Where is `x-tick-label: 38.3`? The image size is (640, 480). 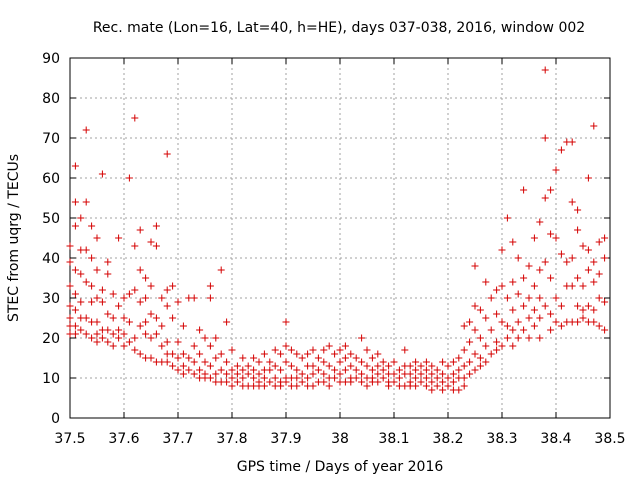
x-tick-label: 38.3 is located at coordinates (501, 439).